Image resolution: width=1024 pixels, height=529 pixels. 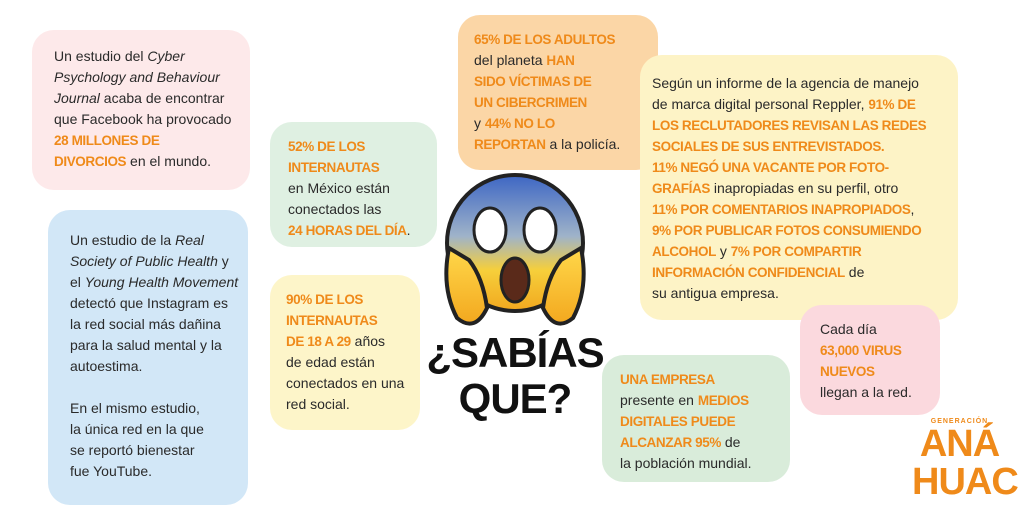 I want to click on text-line: red social., so click(x=353, y=404).